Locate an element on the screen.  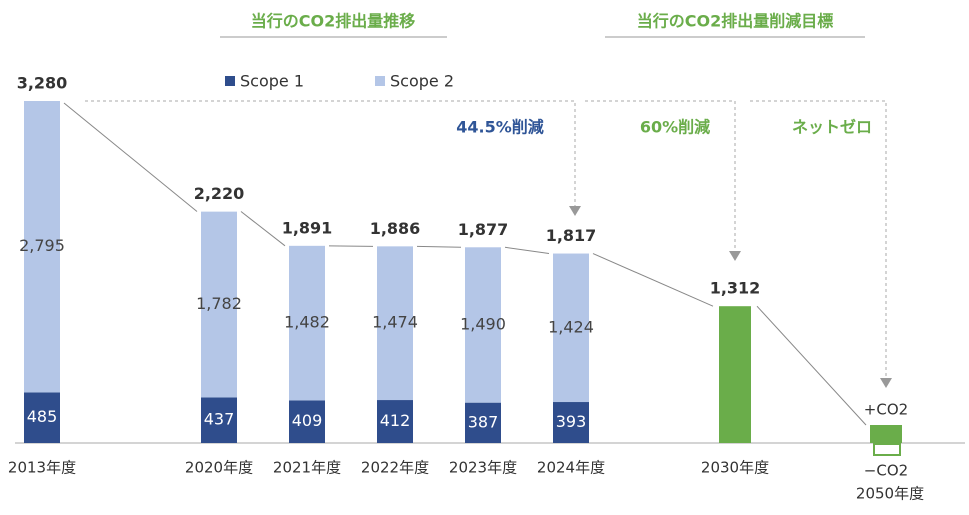
total-label: 1,886 is located at coordinates (395, 228).